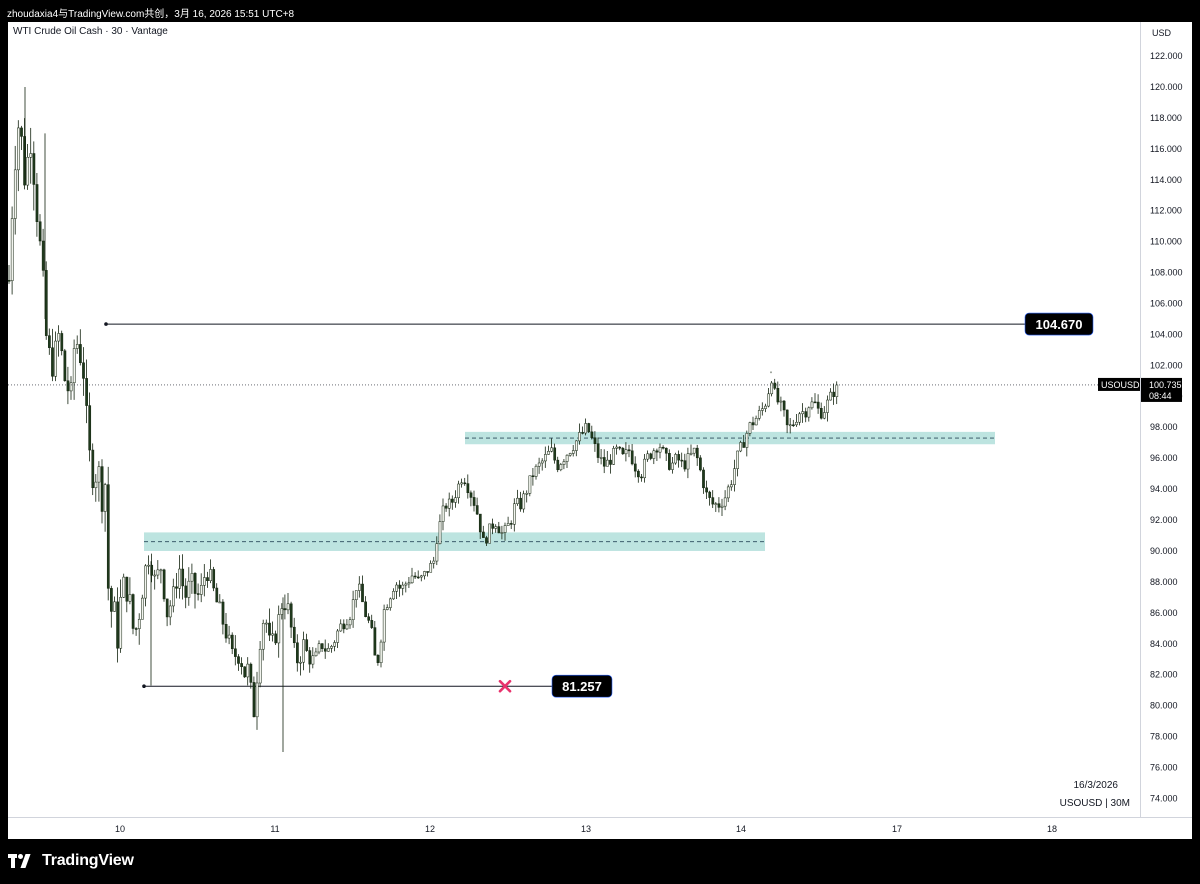  Describe the element at coordinates (1161, 389) in the screenshot. I see `current-price-box` at that location.